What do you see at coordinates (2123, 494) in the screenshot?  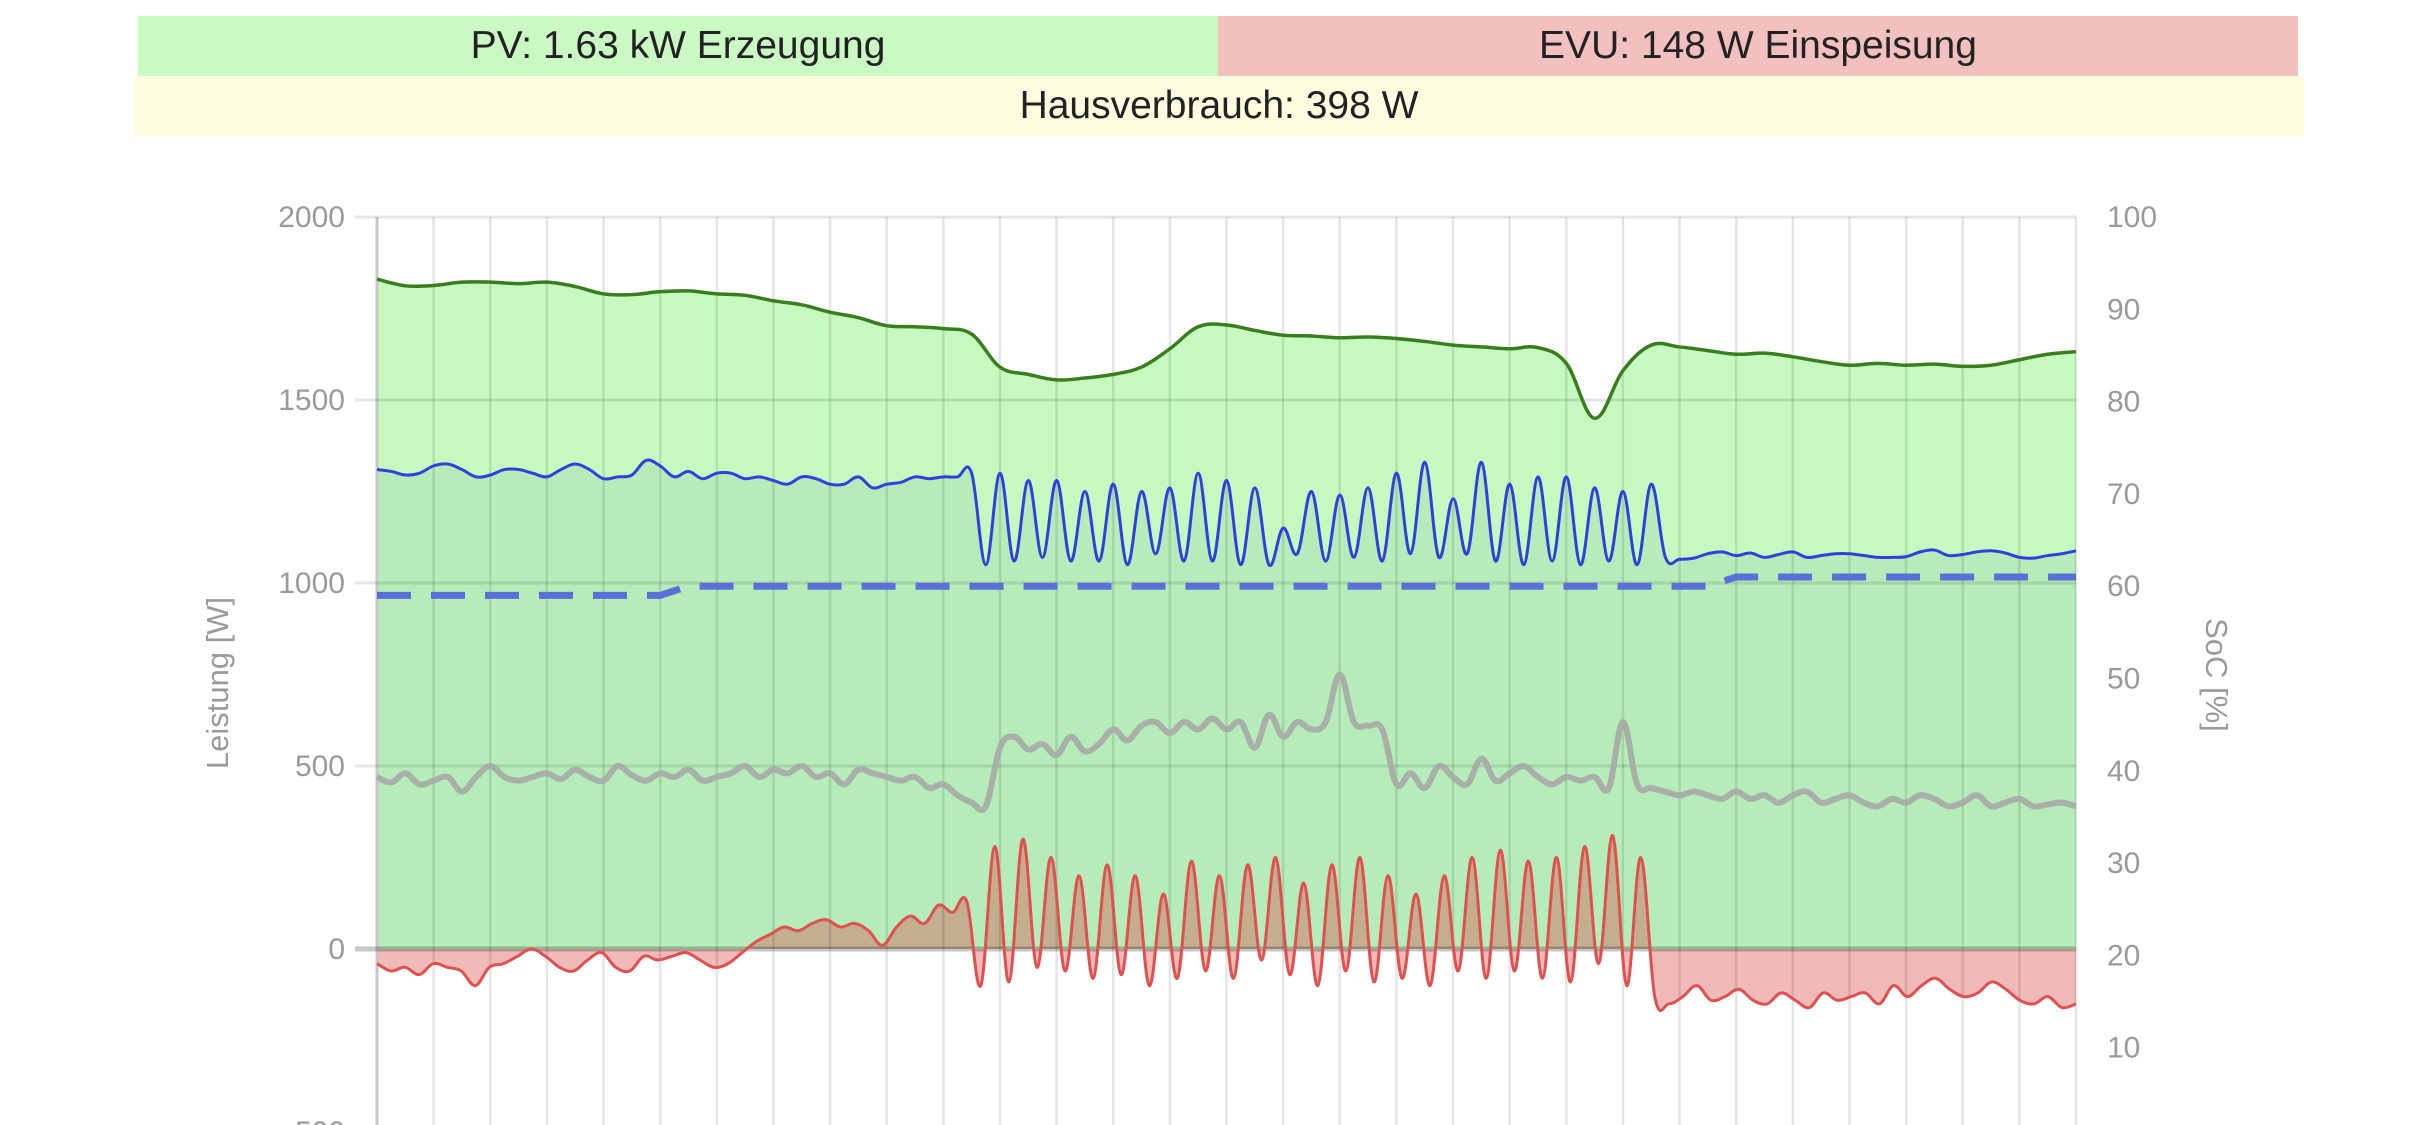 I see `right-tick-label: 70` at bounding box center [2123, 494].